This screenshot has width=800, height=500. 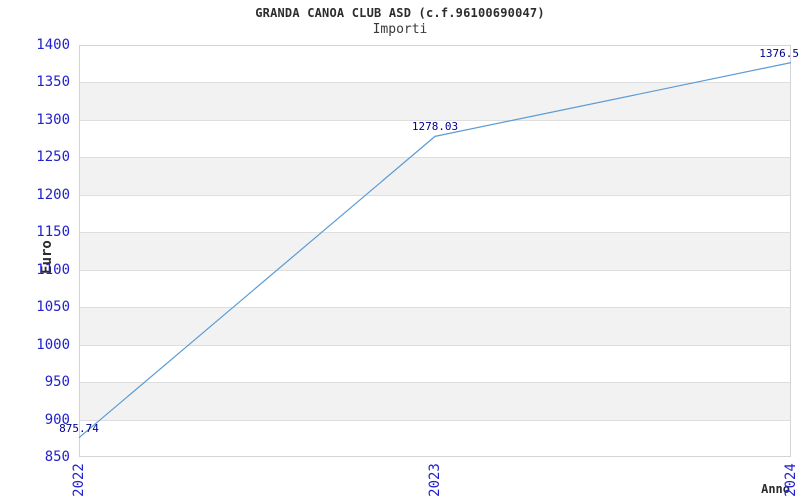 What do you see at coordinates (779, 53) in the screenshot?
I see `data-point-label: 1376.5` at bounding box center [779, 53].